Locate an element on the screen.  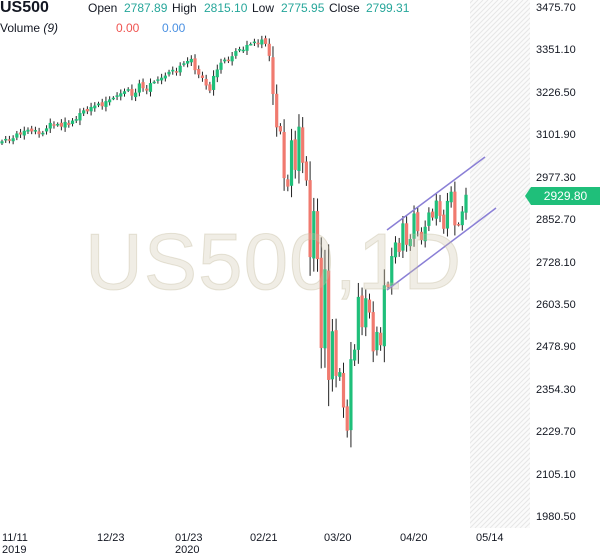
volume-label: Volume (9) is located at coordinates (29, 28).